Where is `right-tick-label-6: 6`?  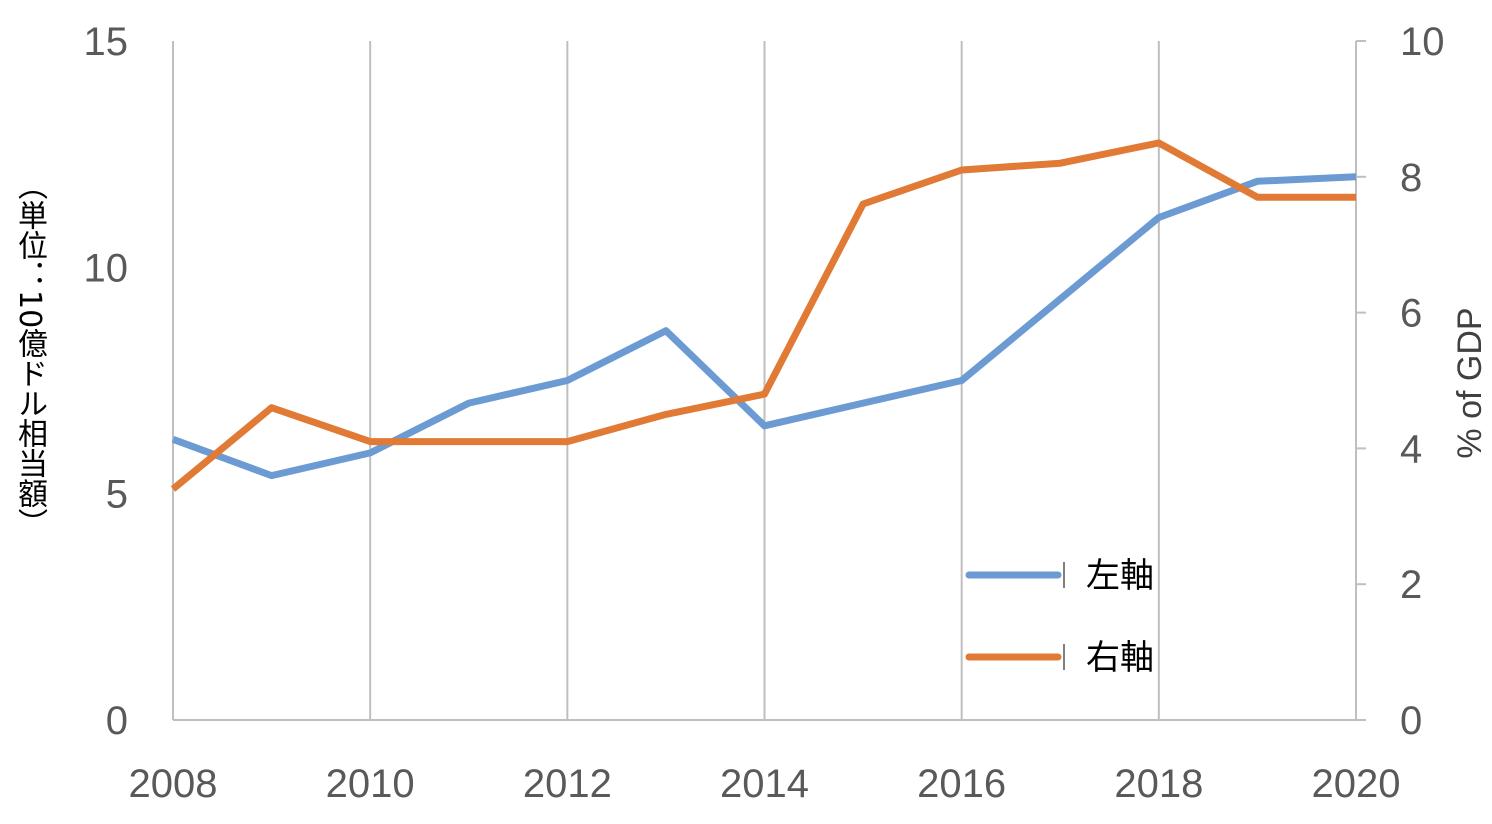
right-tick-label-6: 6 is located at coordinates (1411, 314).